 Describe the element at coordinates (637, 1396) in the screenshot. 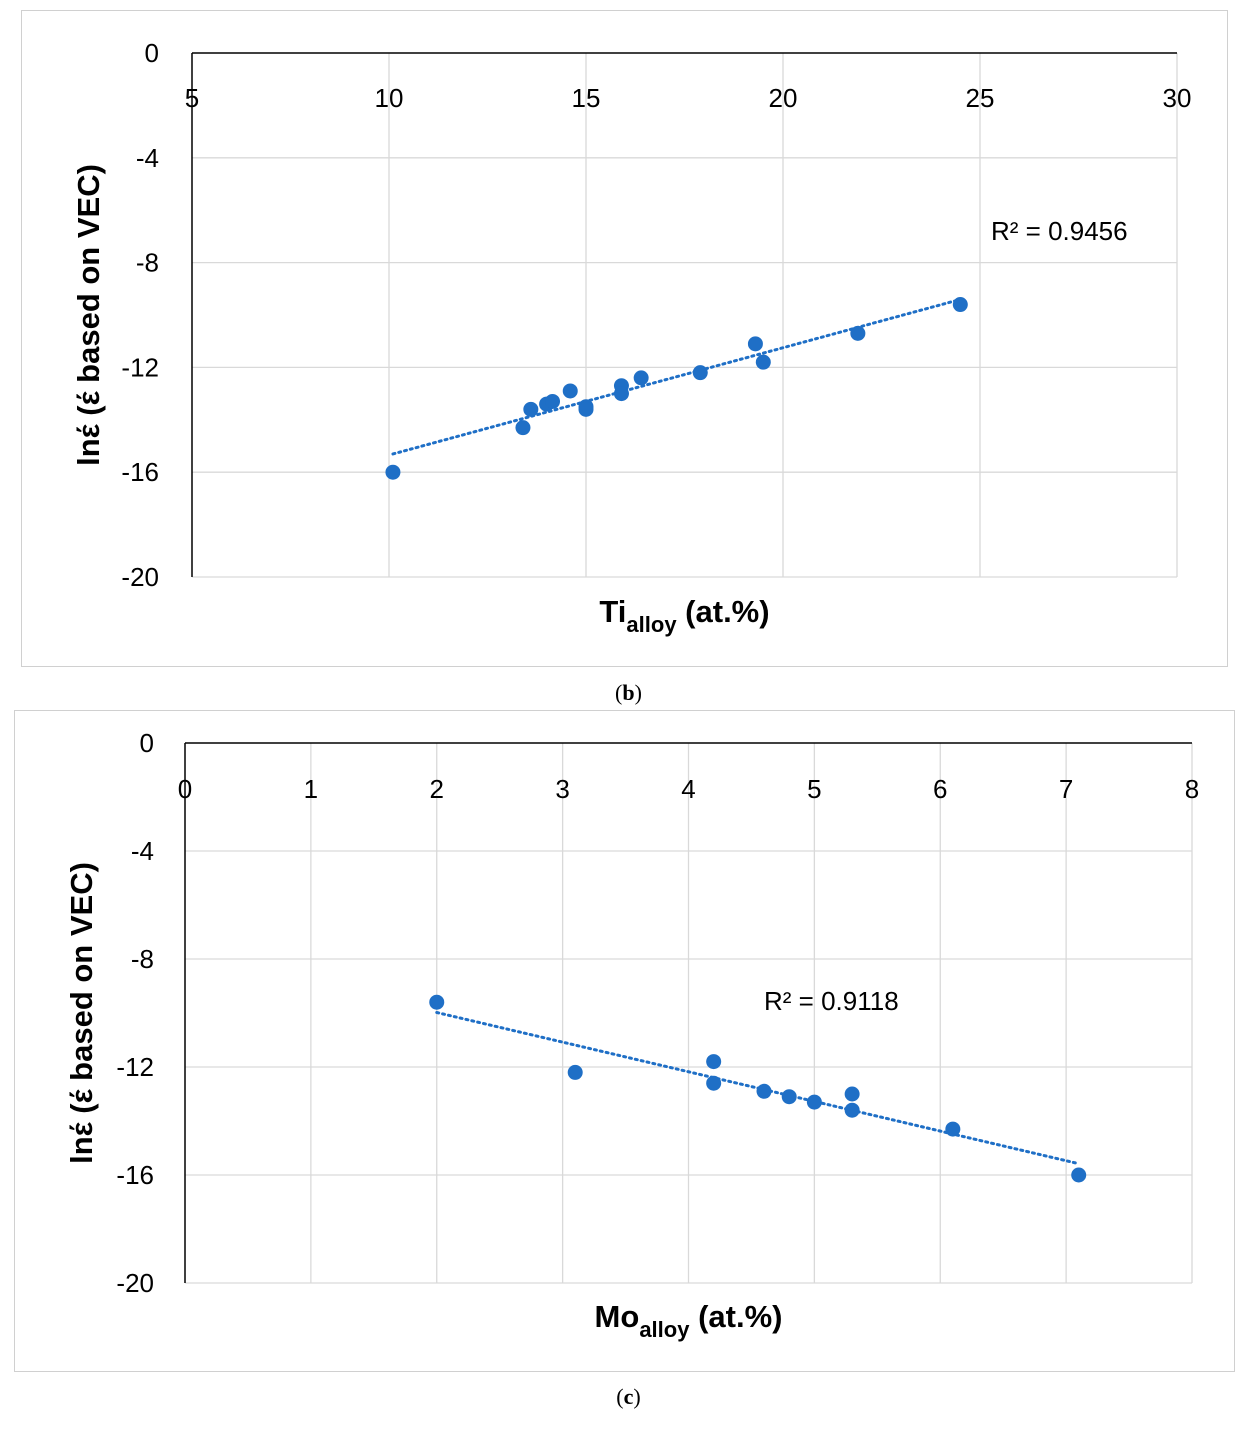

I see `caption-c-suffix: )` at that location.